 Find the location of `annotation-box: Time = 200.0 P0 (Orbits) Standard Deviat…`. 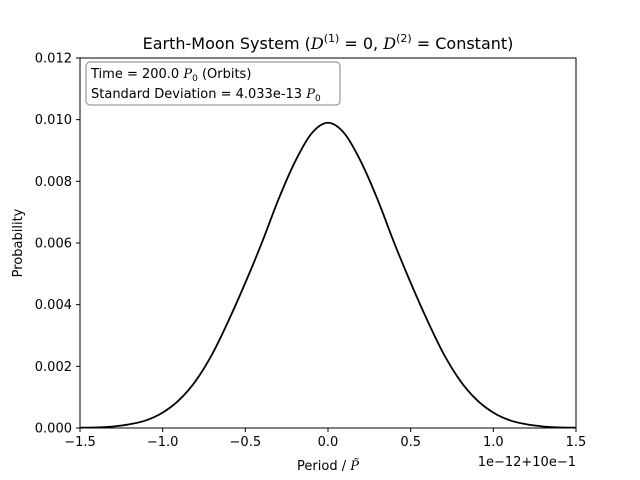

annotation-box: Time = 200.0 P0 (Orbits) Standard Deviat… is located at coordinates (213, 83).